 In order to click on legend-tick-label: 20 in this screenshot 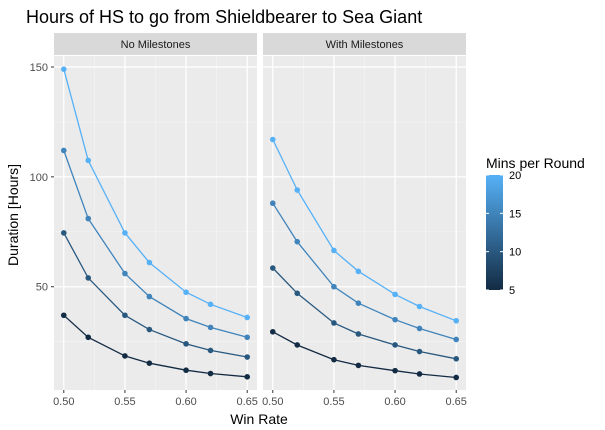, I will do `click(515, 176)`.